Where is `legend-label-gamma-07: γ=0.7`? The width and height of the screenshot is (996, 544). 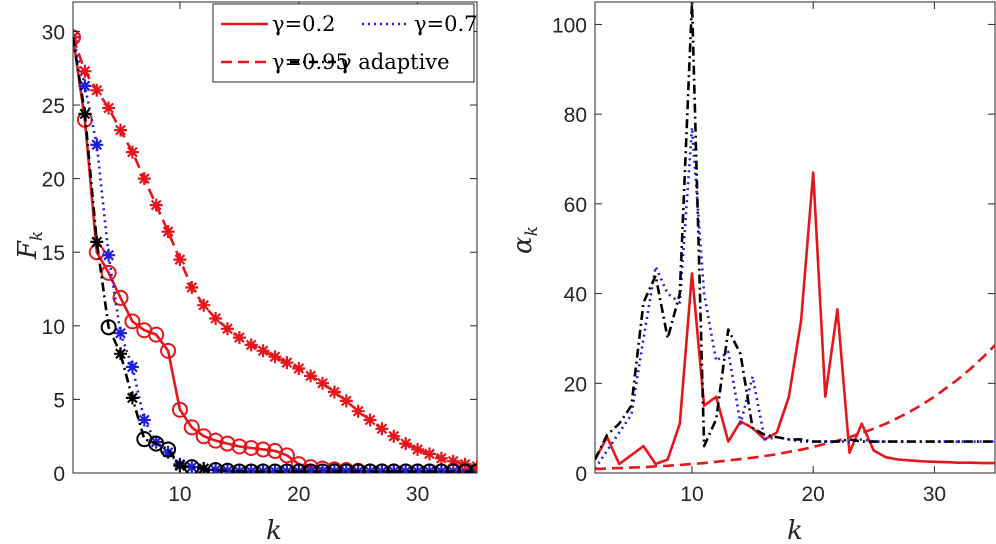 legend-label-gamma-07: γ=0.7 is located at coordinates (446, 24).